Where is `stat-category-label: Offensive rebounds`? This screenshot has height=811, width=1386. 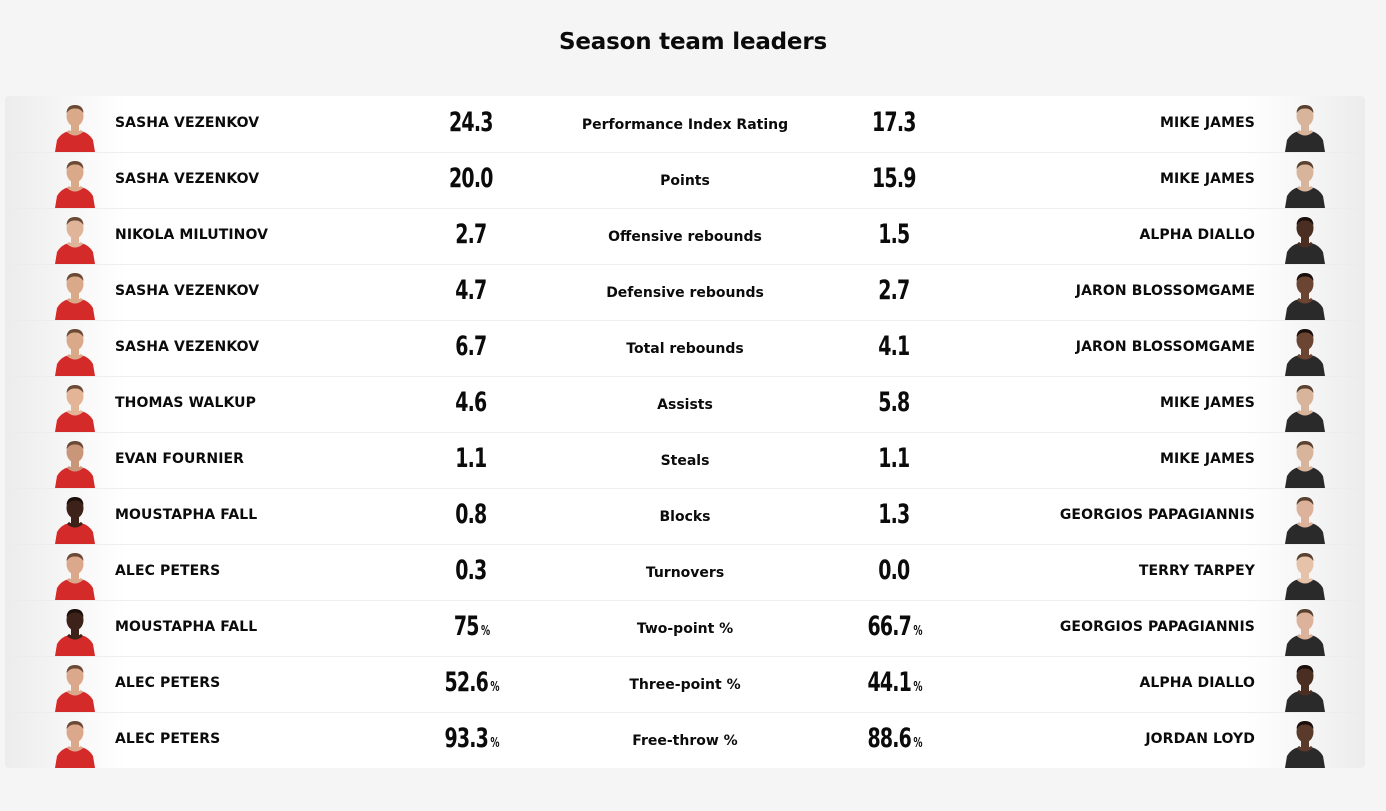 stat-category-label: Offensive rebounds is located at coordinates (685, 237).